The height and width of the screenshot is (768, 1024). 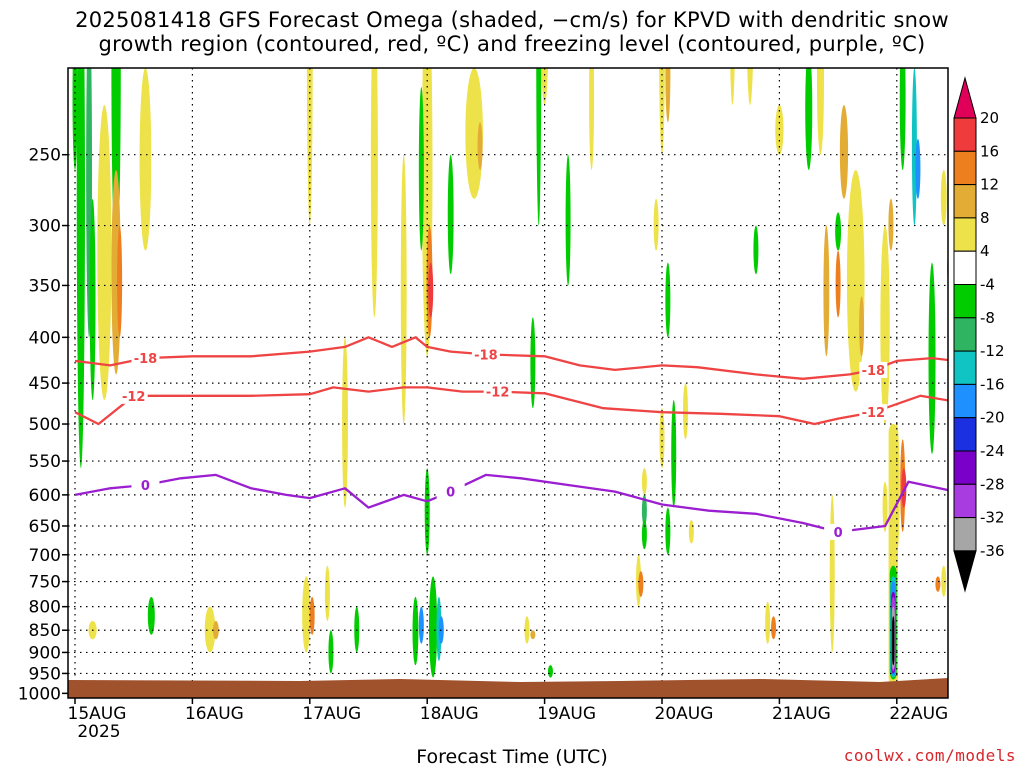 I want to click on colorbar-label--36: -36, so click(x=992, y=551).